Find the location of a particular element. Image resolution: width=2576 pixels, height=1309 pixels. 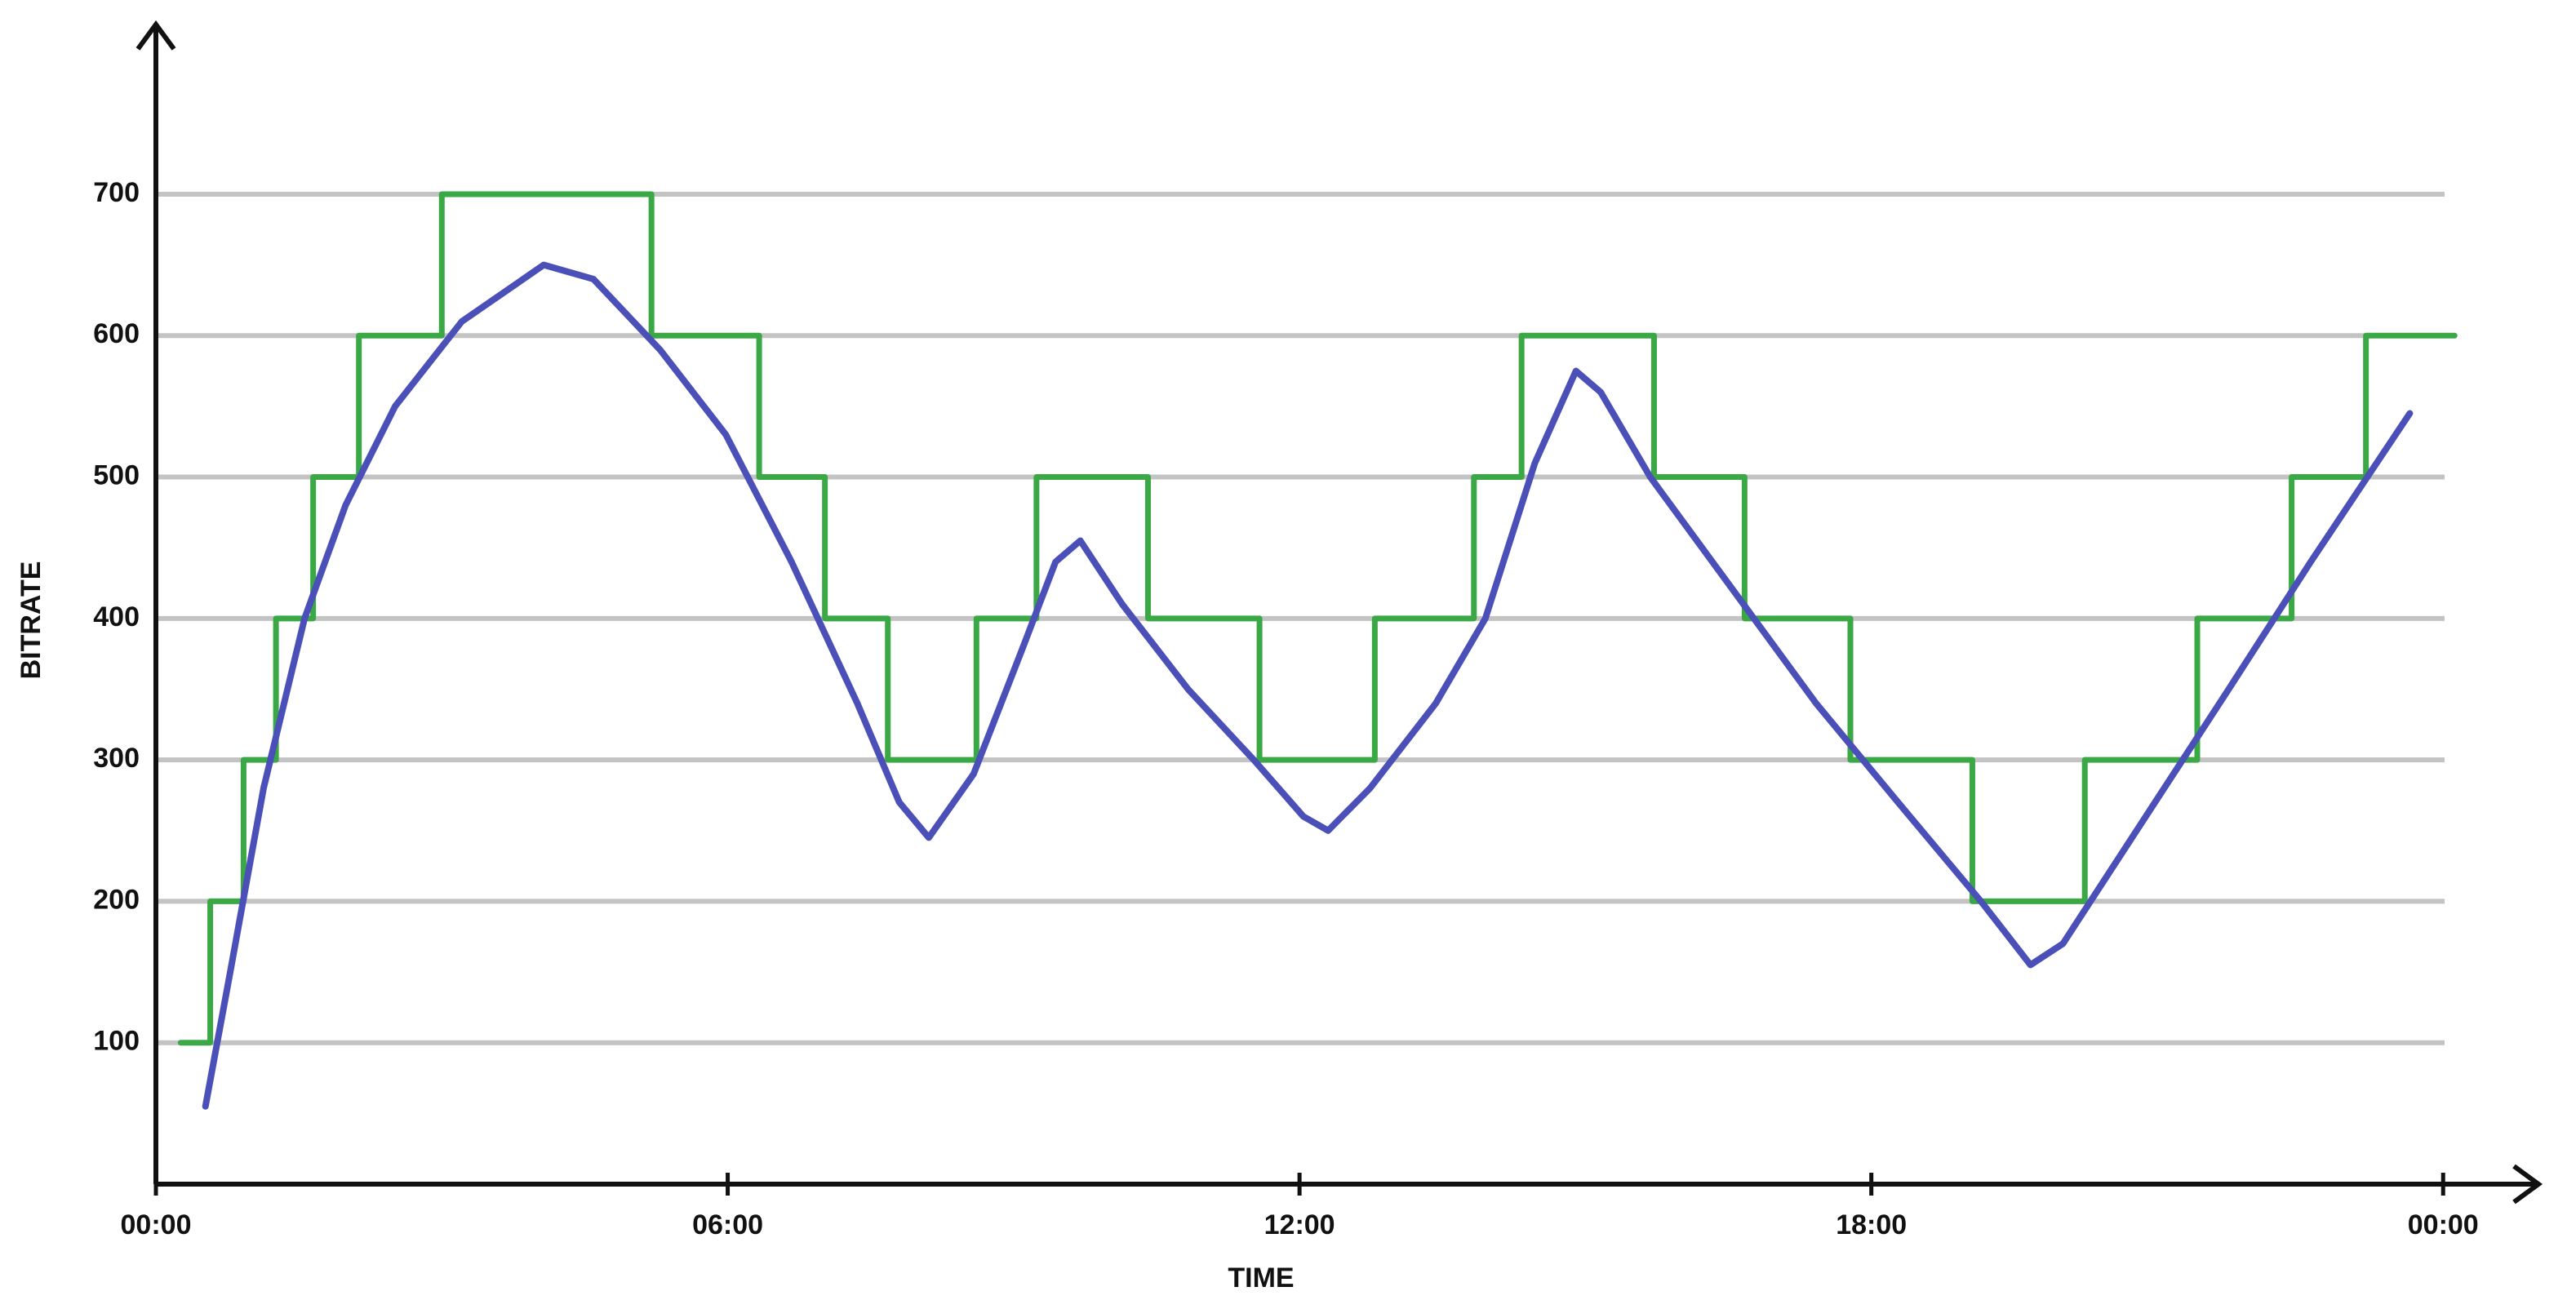

x-tick-label: 12:00 is located at coordinates (1299, 1225).